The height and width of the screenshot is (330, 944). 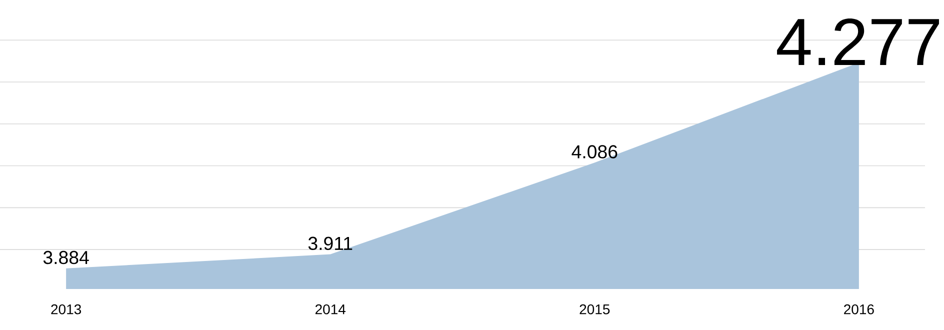 I want to click on data-label: 3.911, so click(x=330, y=243).